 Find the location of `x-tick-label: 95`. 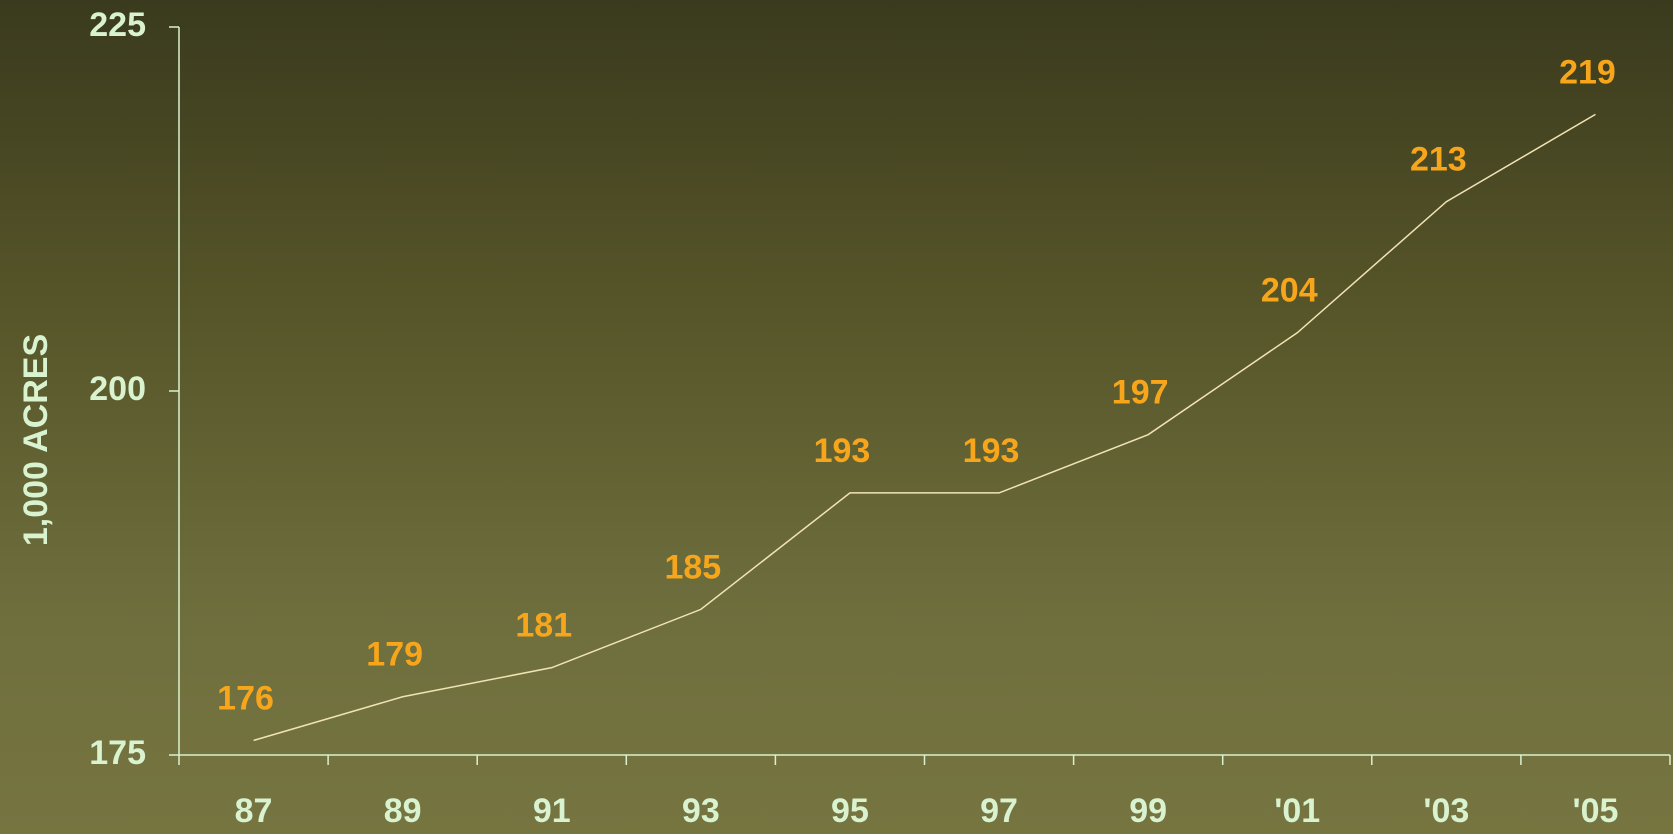

x-tick-label: 95 is located at coordinates (850, 811).